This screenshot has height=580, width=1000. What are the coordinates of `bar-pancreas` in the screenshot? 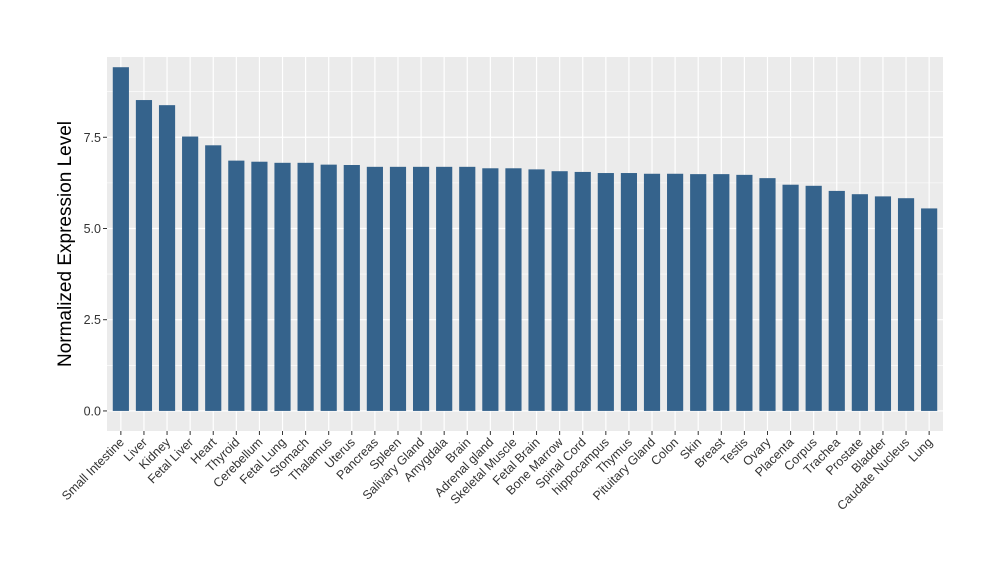 It's located at (374, 288).